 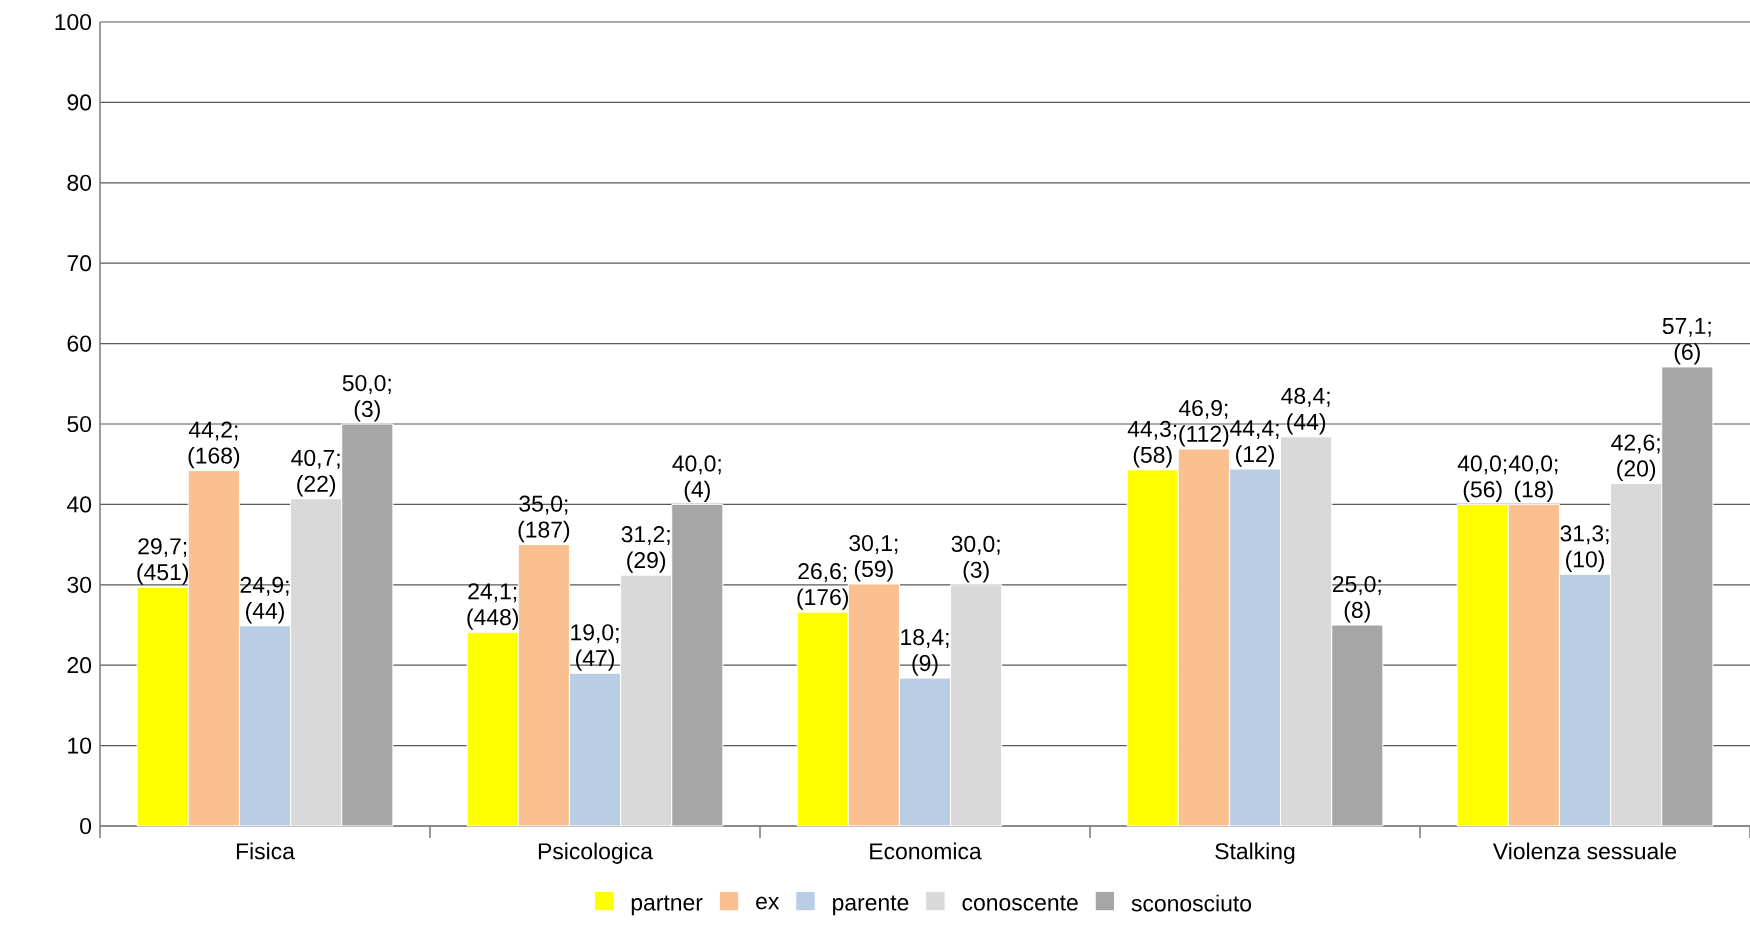 I want to click on data-label: 50,0; (3), so click(x=366, y=398).